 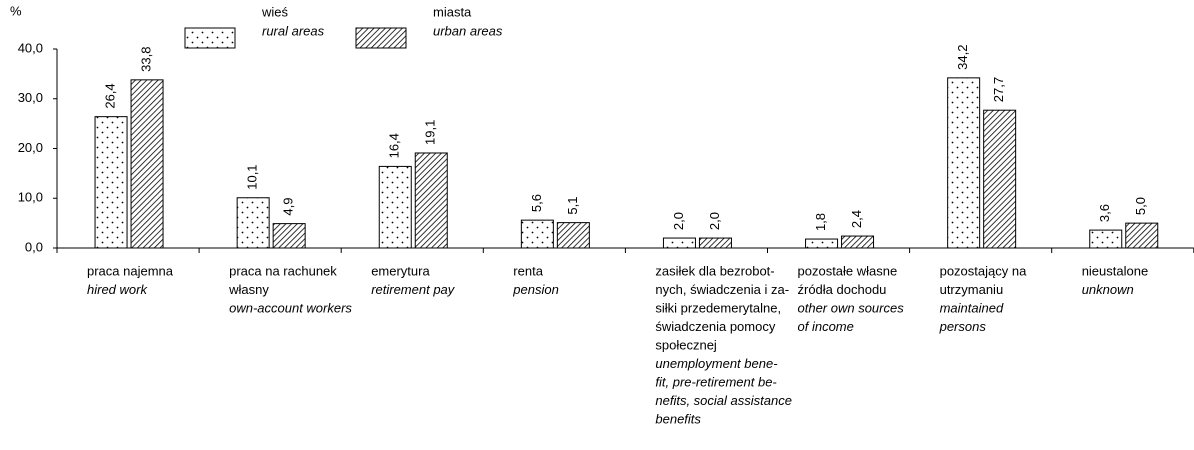 What do you see at coordinates (820, 222) in the screenshot?
I see `value-label: 1,8` at bounding box center [820, 222].